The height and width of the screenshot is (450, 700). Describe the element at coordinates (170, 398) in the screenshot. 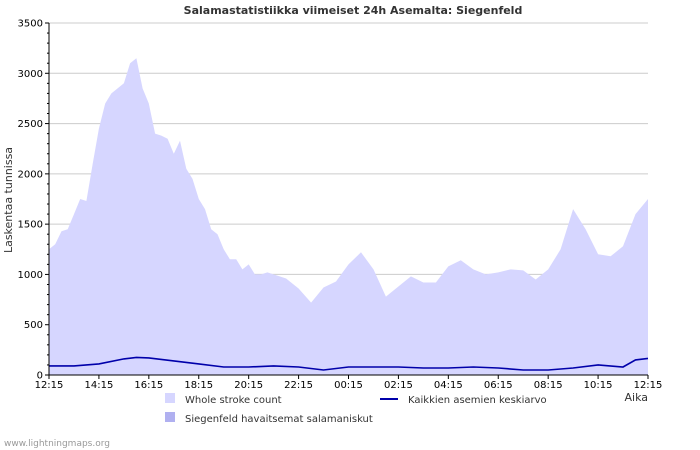

I see `legend-swatch-whole` at that location.